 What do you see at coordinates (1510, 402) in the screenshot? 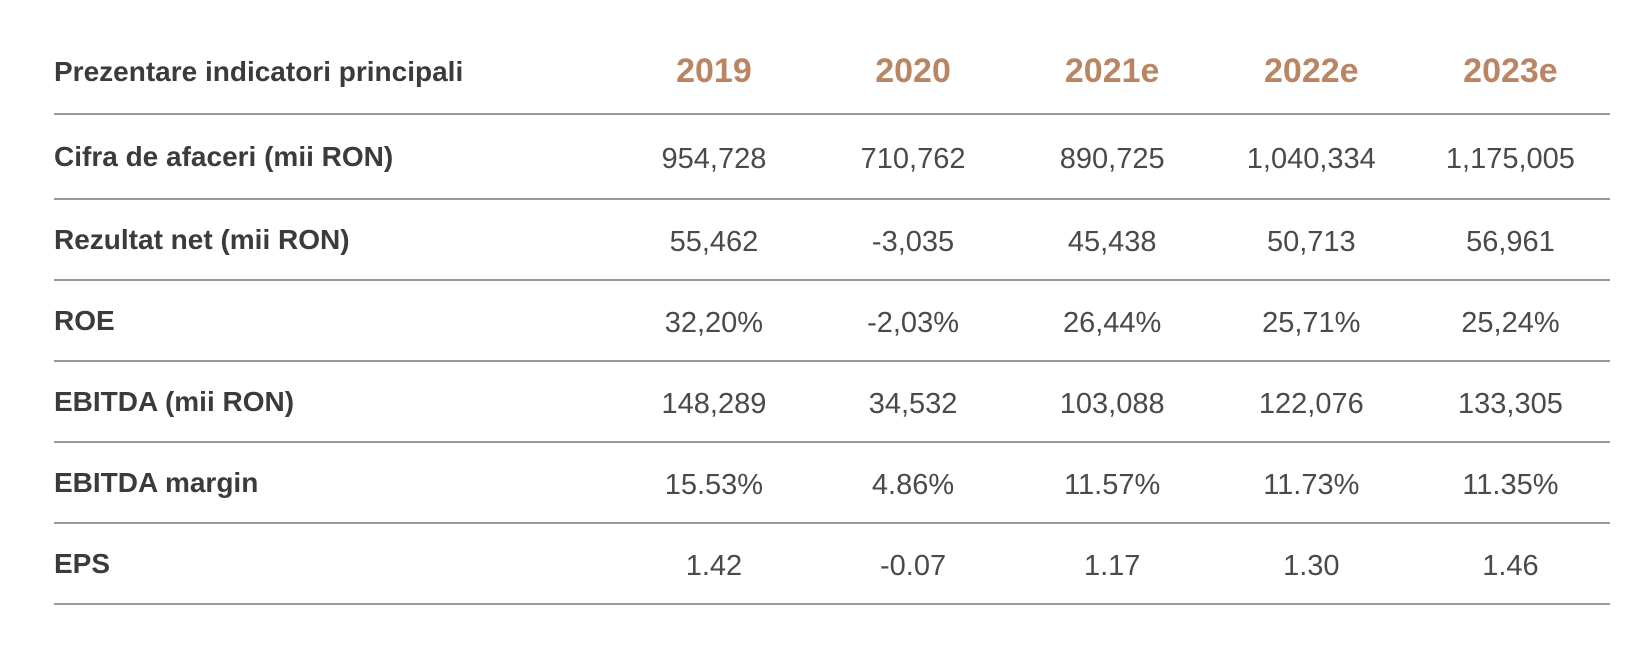
I see `table-cell: 133,305` at bounding box center [1510, 402].